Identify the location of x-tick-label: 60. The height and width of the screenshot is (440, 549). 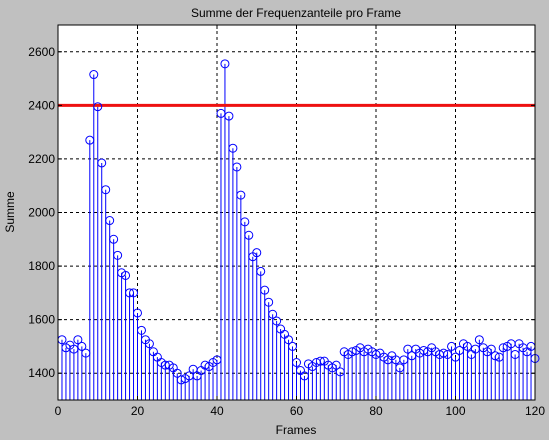
(297, 411).